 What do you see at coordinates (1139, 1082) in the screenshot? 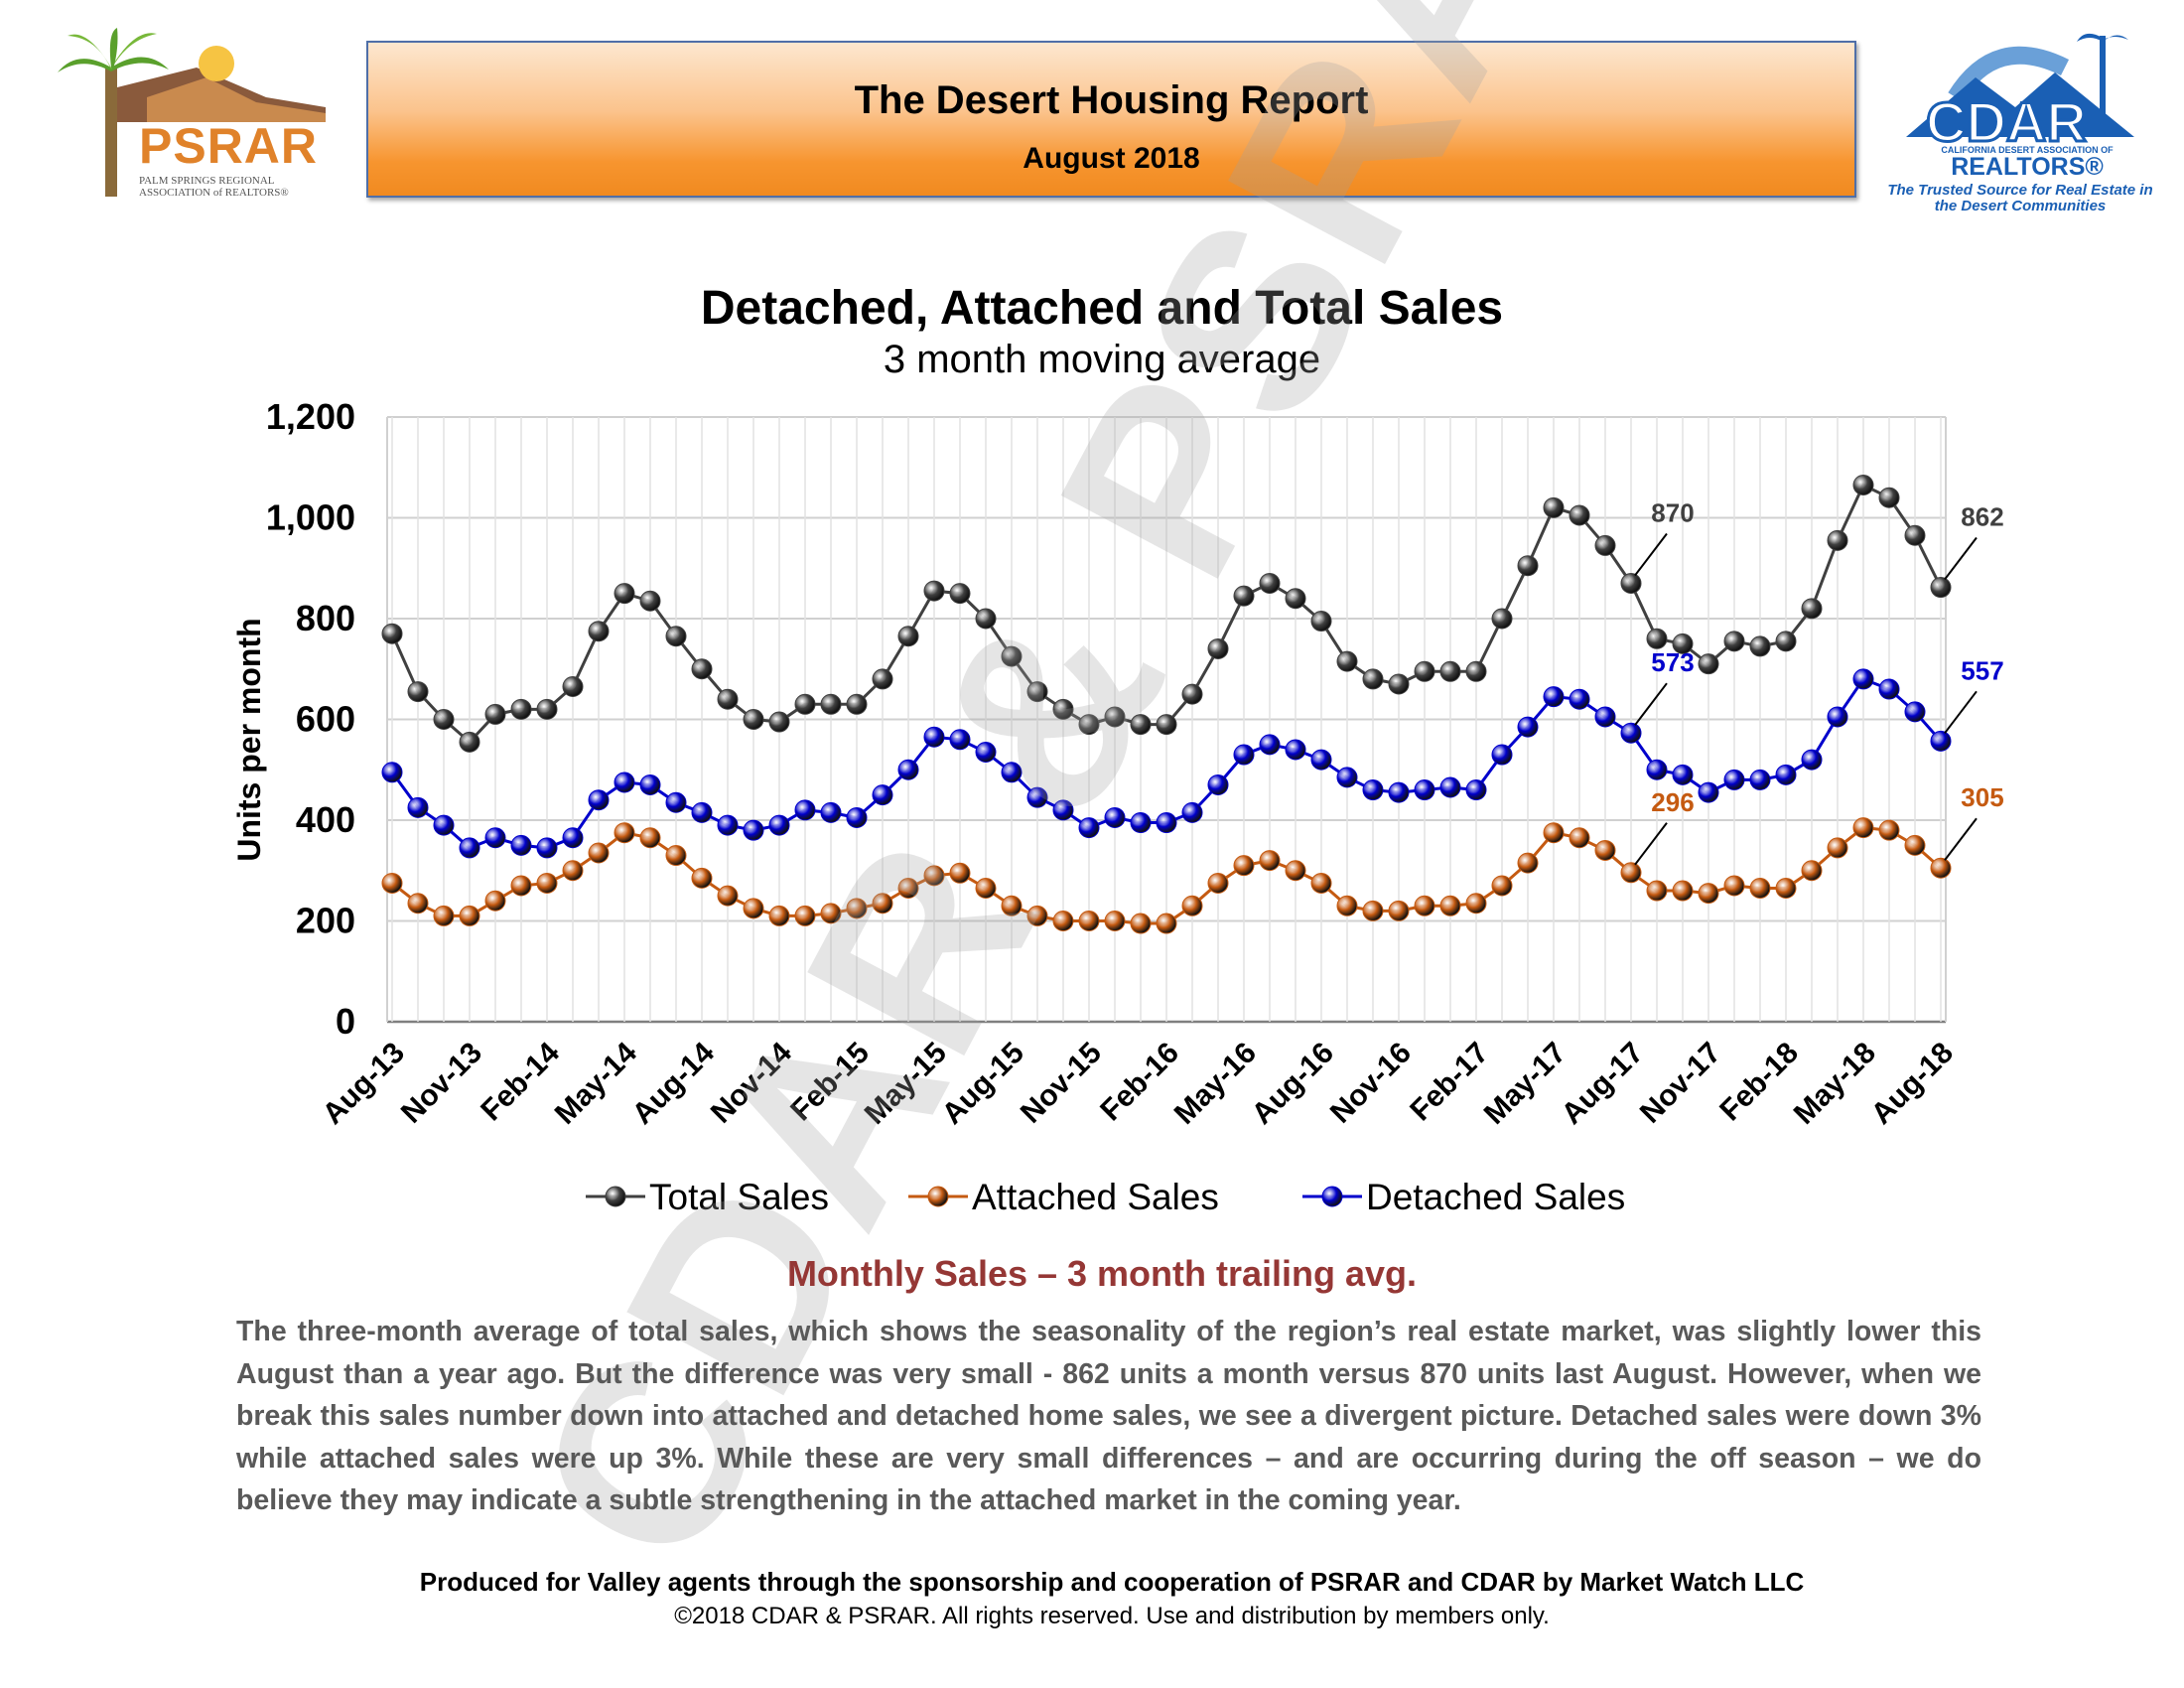
I see `x-tick-label: Feb-16` at bounding box center [1139, 1082].